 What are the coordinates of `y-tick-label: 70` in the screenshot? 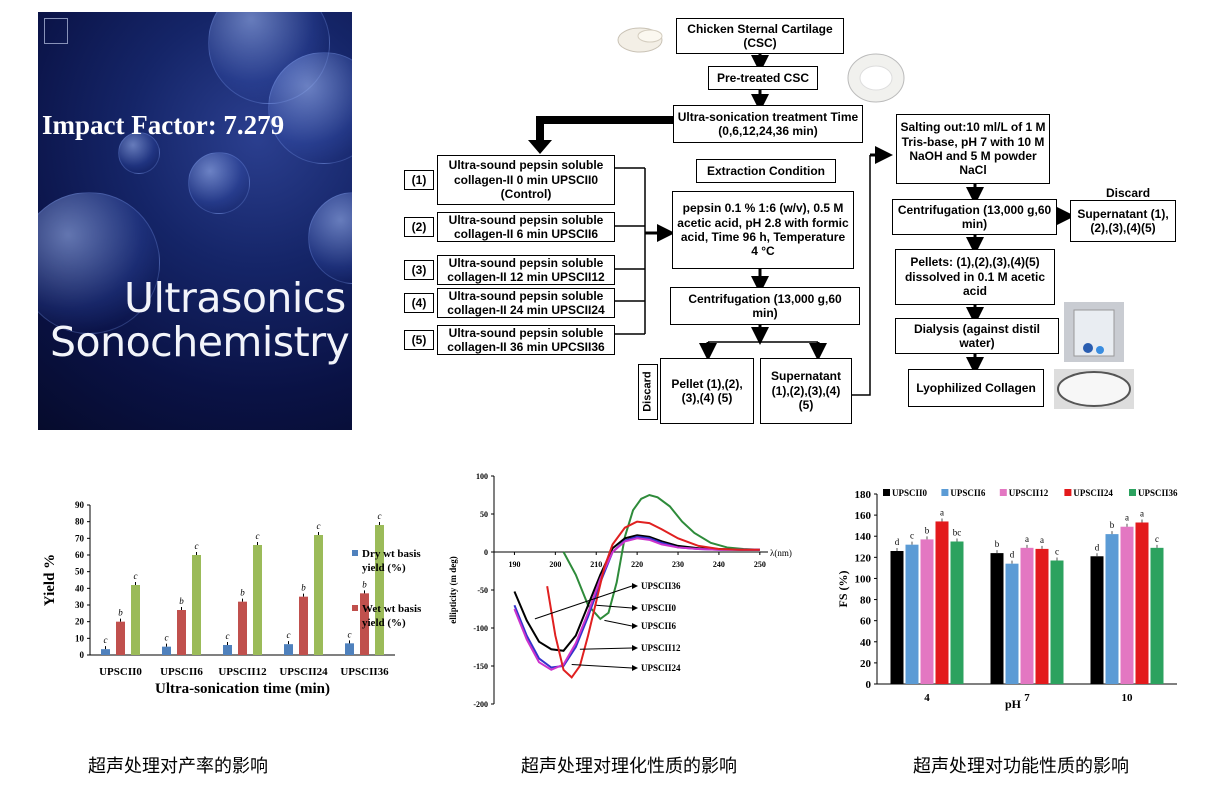 It's located at (80, 538).